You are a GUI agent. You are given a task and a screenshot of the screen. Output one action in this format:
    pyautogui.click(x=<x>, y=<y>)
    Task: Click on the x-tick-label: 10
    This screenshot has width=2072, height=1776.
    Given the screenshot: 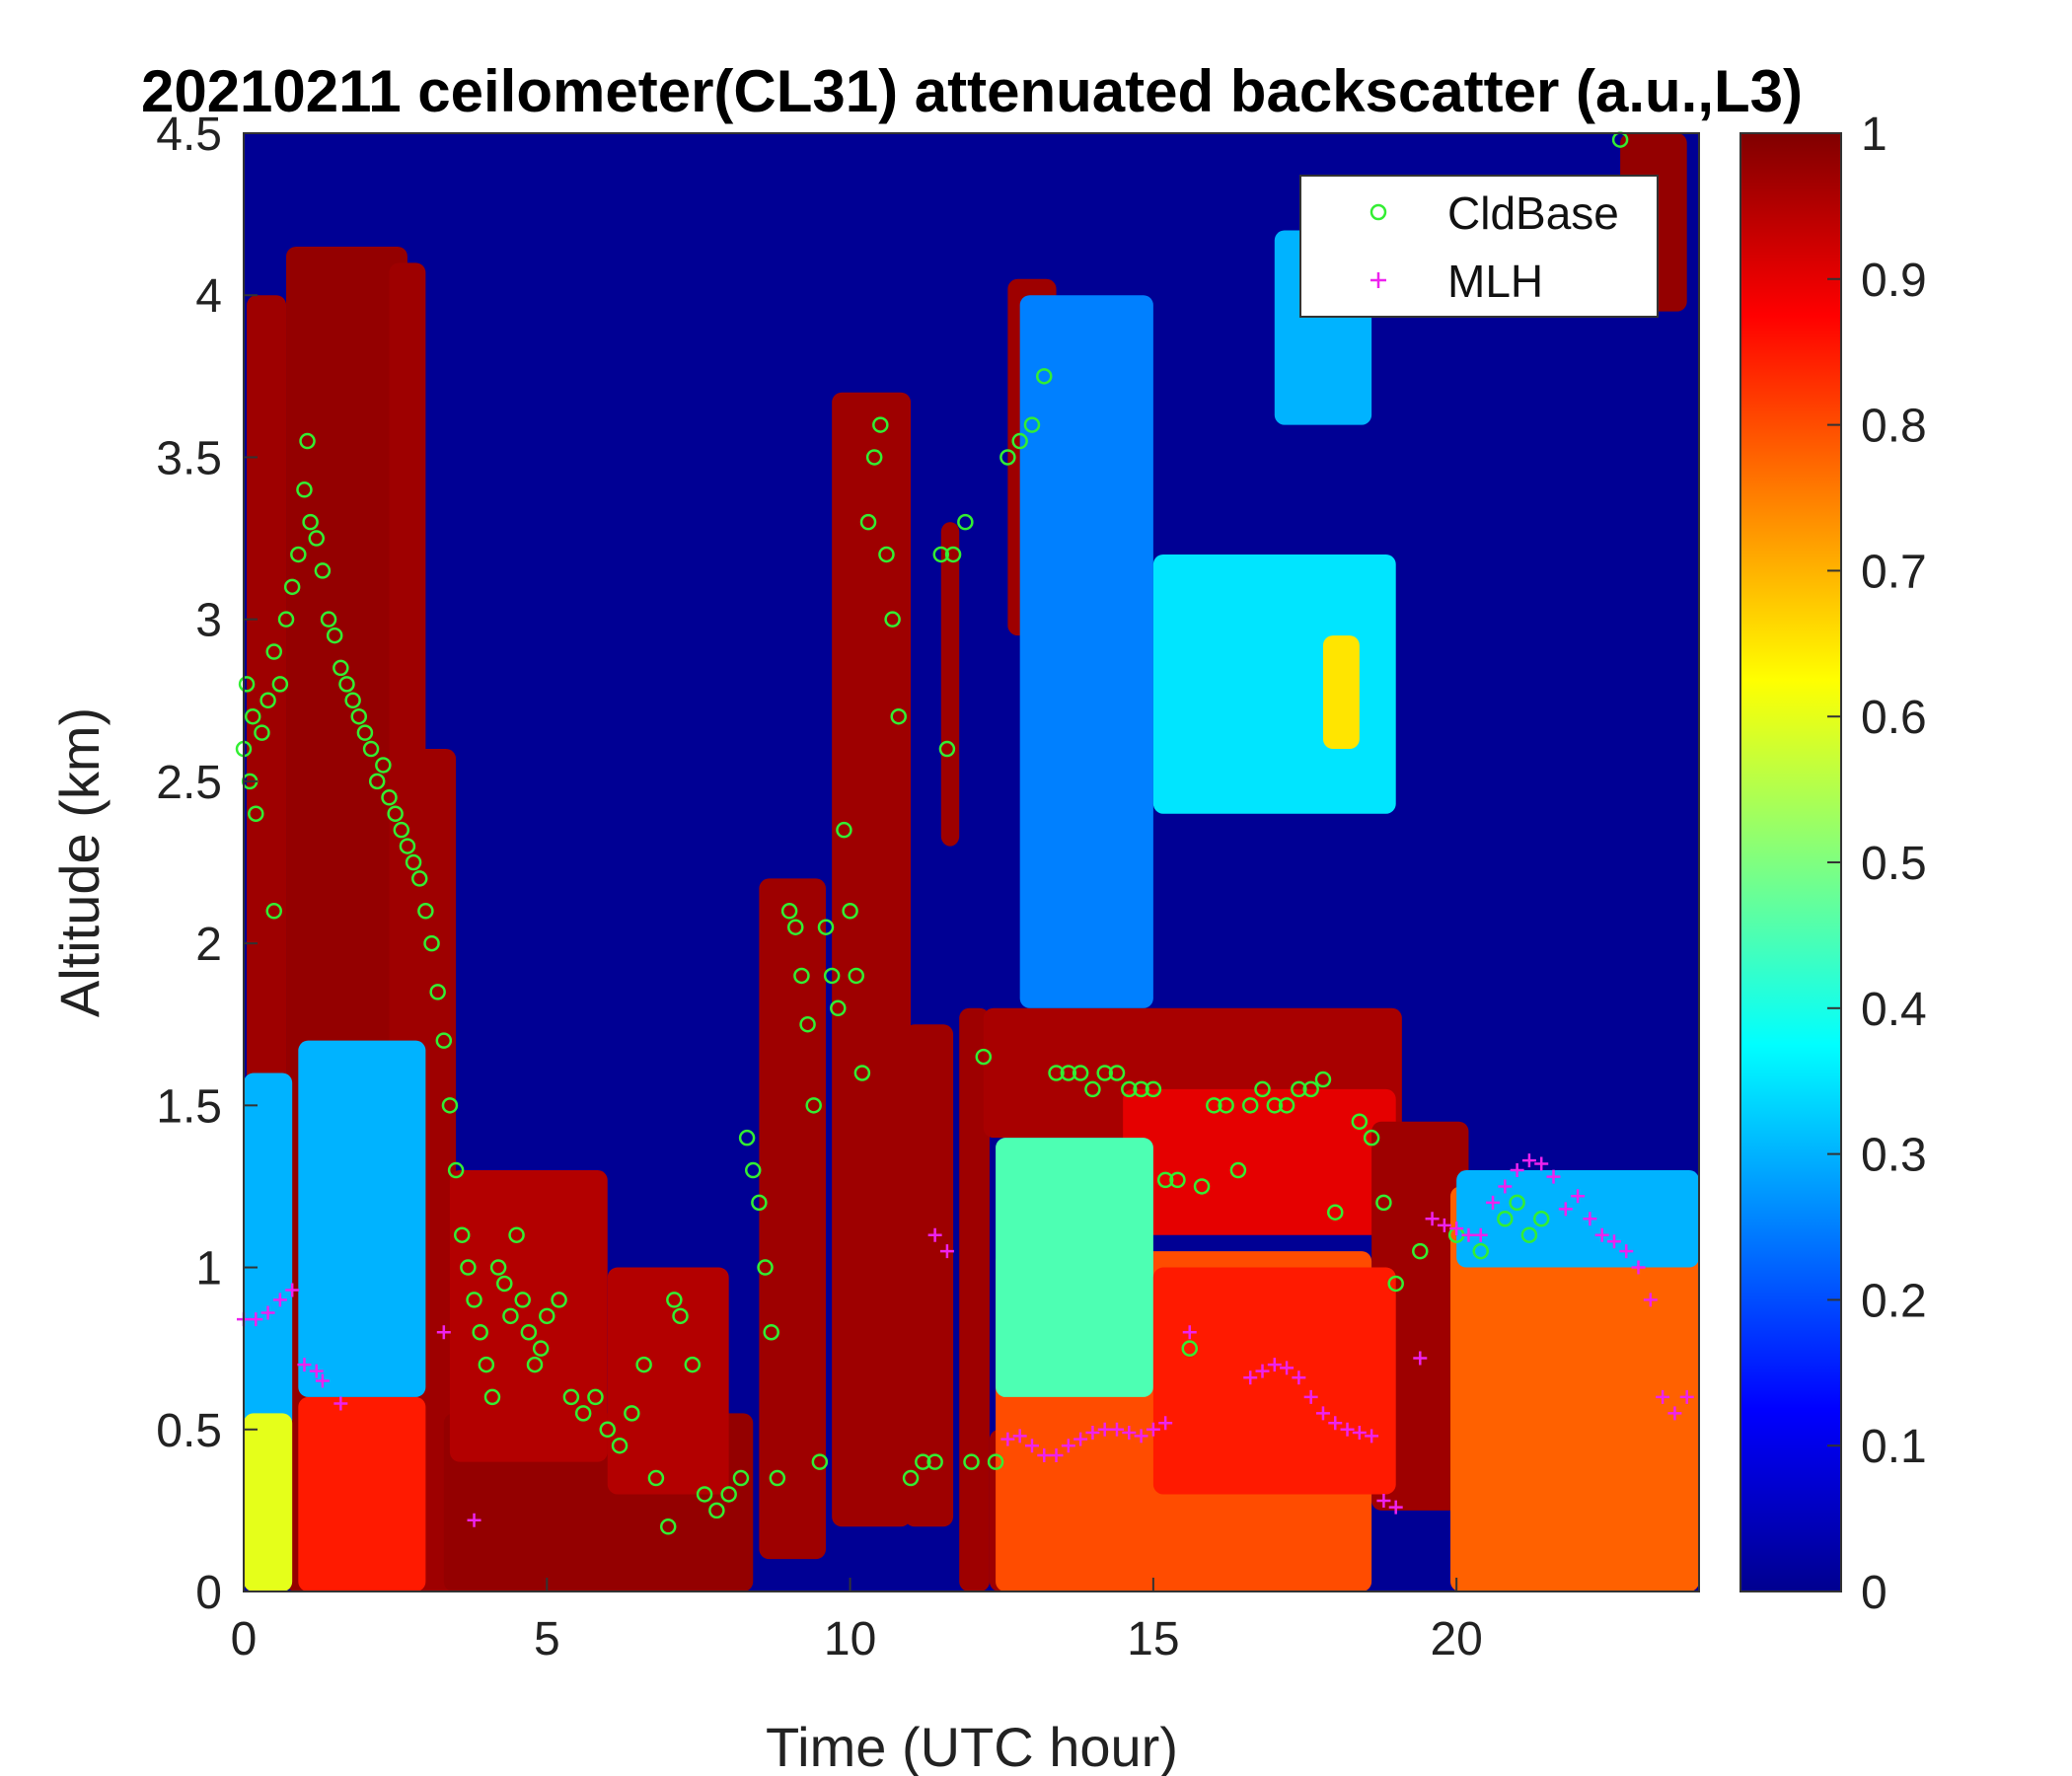 What is the action you would take?
    pyautogui.click(x=850, y=1639)
    